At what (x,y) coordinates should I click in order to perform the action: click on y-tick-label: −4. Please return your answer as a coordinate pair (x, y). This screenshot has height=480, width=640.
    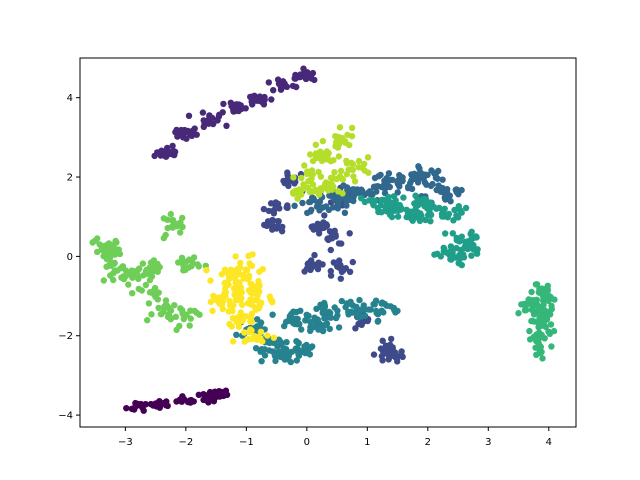
    Looking at the image, I should click on (65, 416).